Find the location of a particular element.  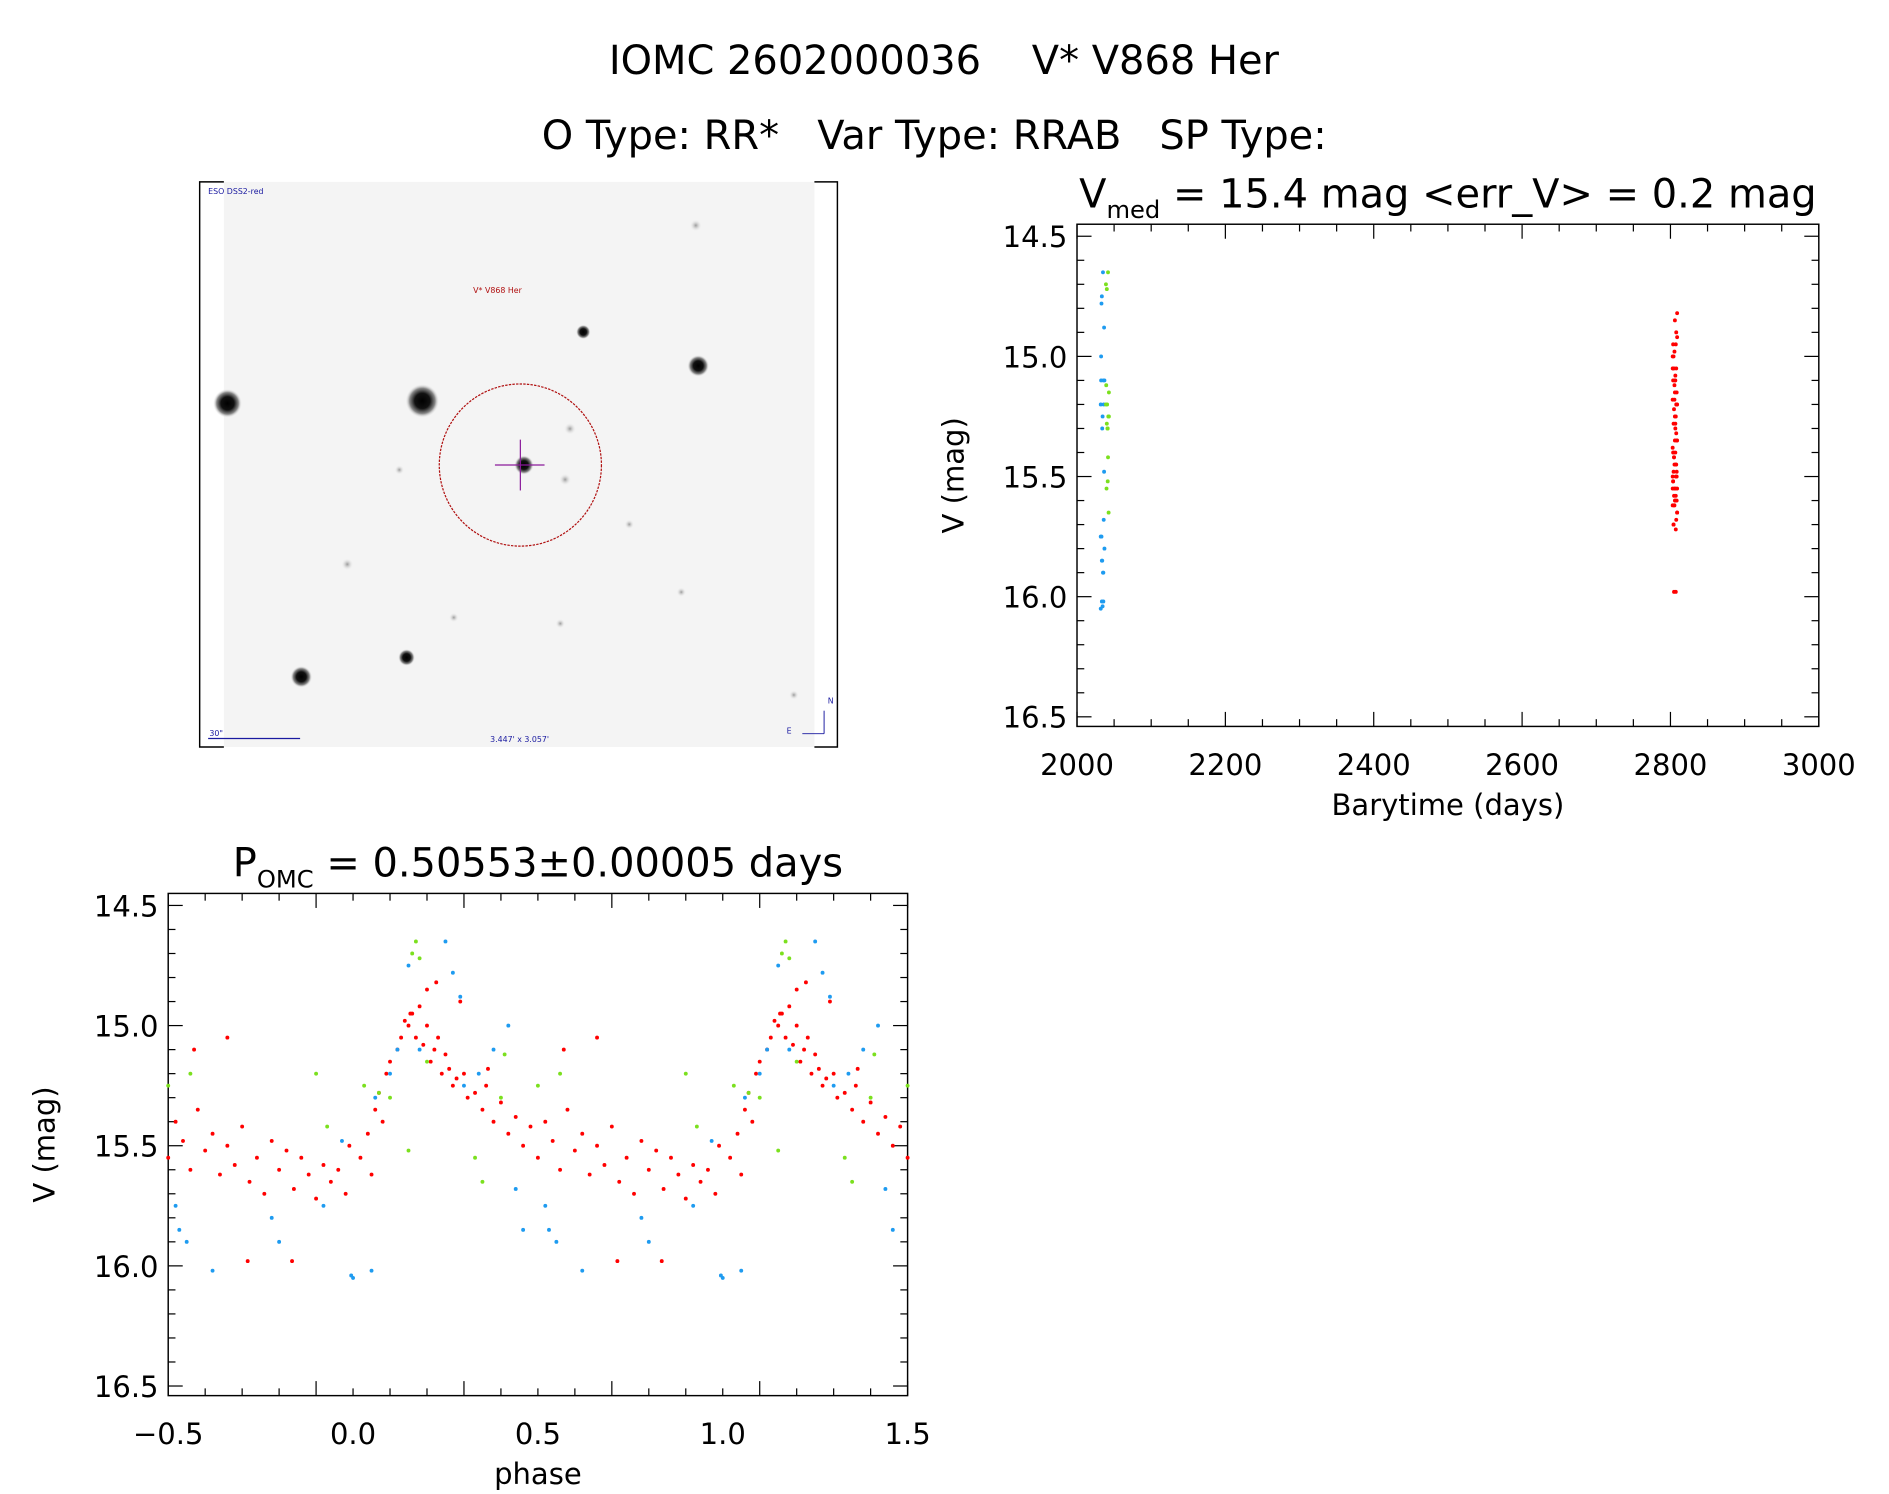

compass-north-label: N is located at coordinates (831, 700).